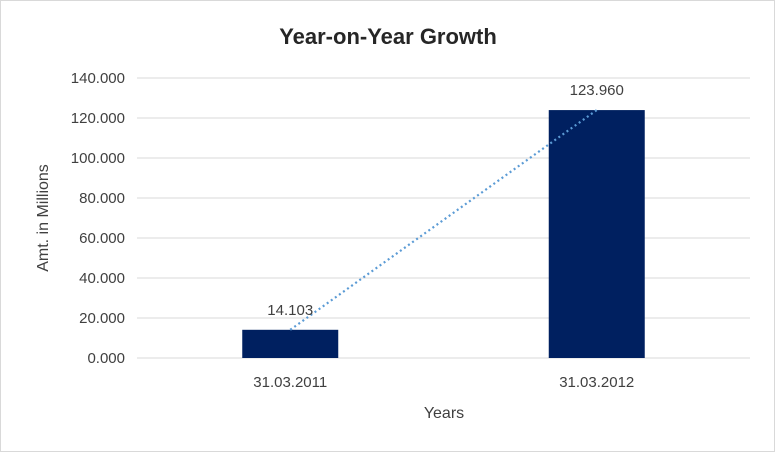  I want to click on chart-title: Year-on-Year Growth, so click(388, 36).